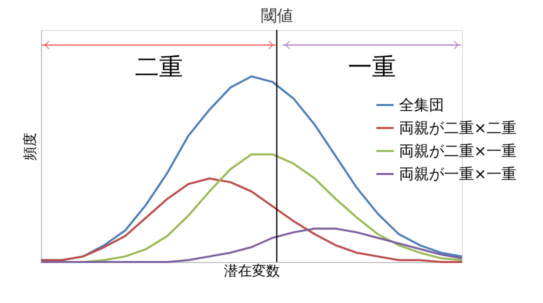 The image size is (543, 303). What do you see at coordinates (372, 67) in the screenshot?
I see `annotation: 一重` at bounding box center [372, 67].